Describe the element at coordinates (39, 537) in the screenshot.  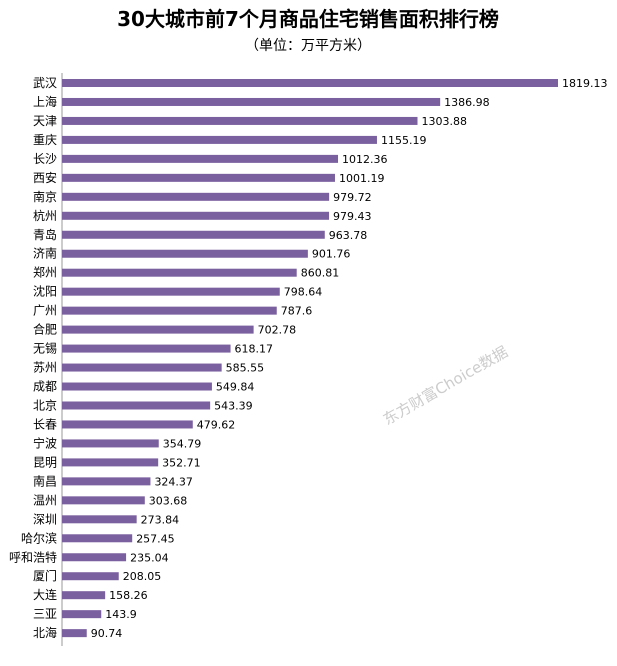
I see `category-label: 哈尔滨` at that location.